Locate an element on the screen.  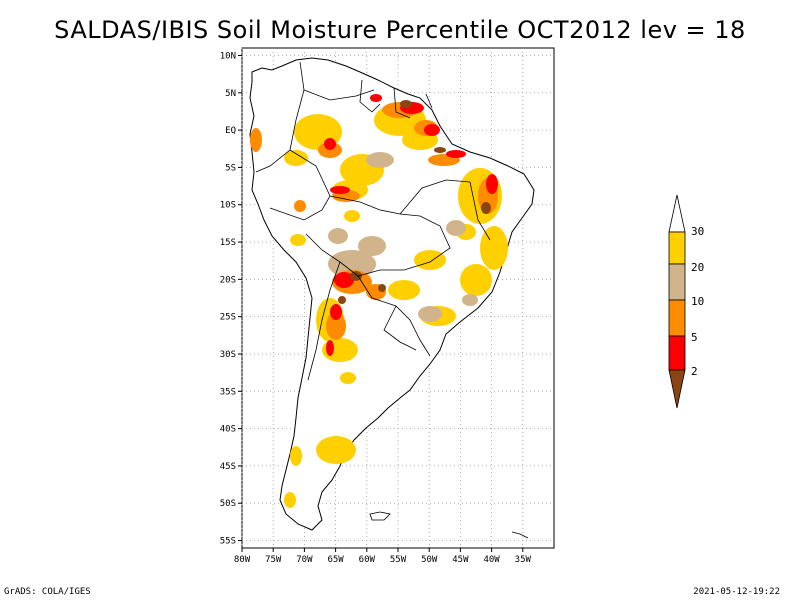
timestamp: 2021-05-12-19:22 is located at coordinates (736, 592).